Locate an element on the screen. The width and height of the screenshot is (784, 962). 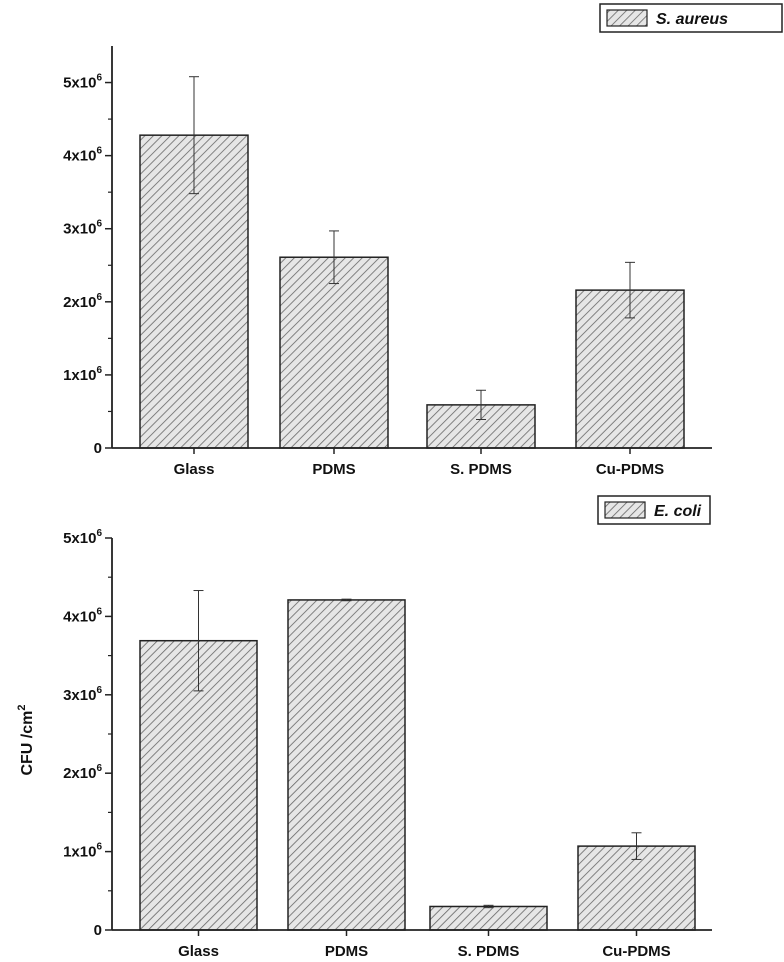
error-bar-e-coli-pdms is located at coordinates (346, 600).